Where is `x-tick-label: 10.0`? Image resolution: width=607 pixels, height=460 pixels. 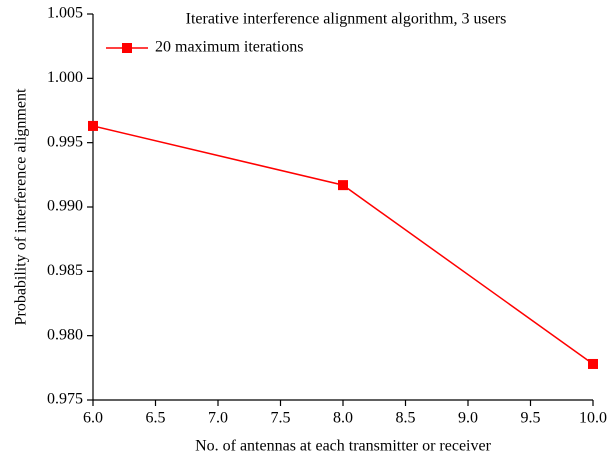 x-tick-label: 10.0 is located at coordinates (593, 418).